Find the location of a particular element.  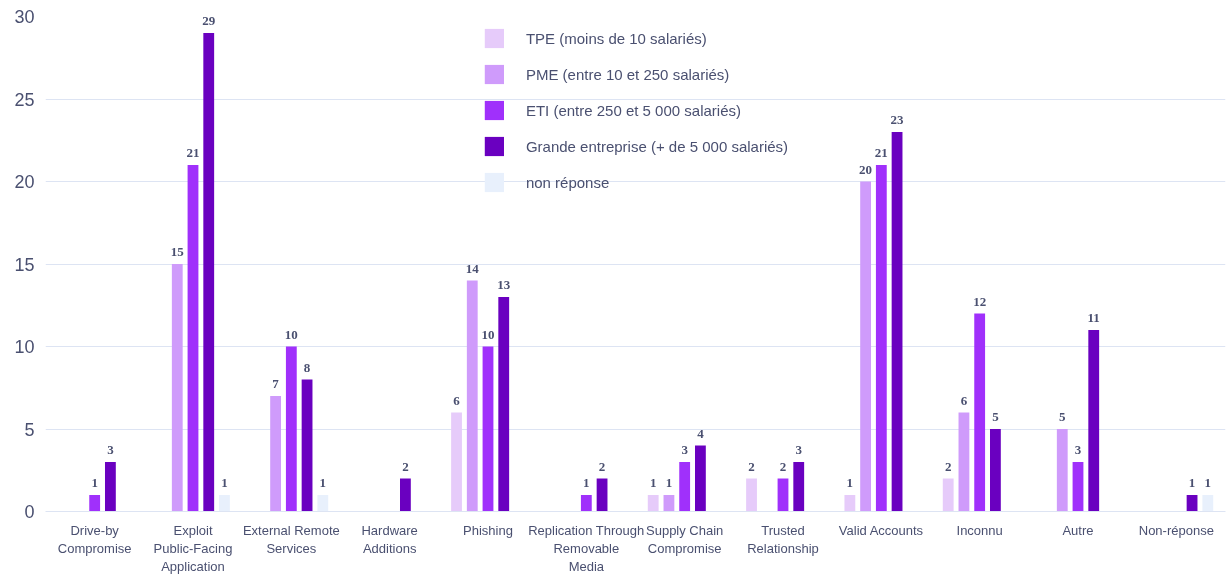

y-tick-label: 15 is located at coordinates (24, 264).